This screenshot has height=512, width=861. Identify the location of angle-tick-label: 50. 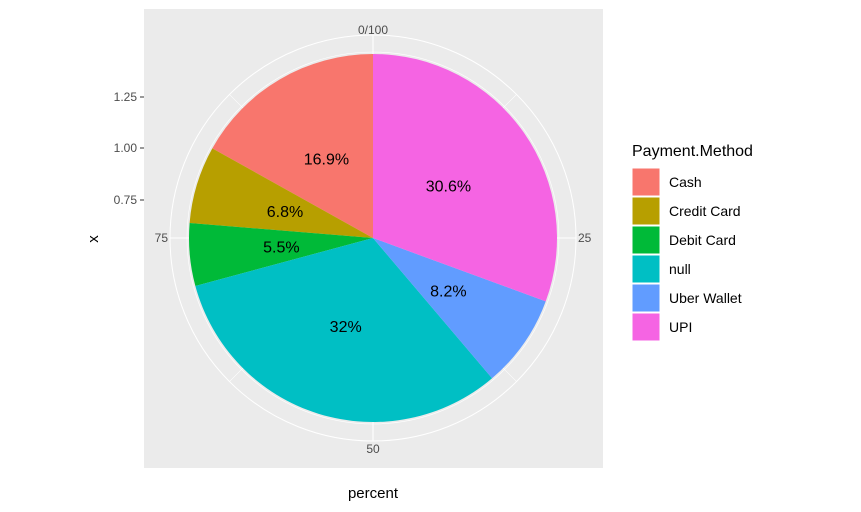
(373, 449).